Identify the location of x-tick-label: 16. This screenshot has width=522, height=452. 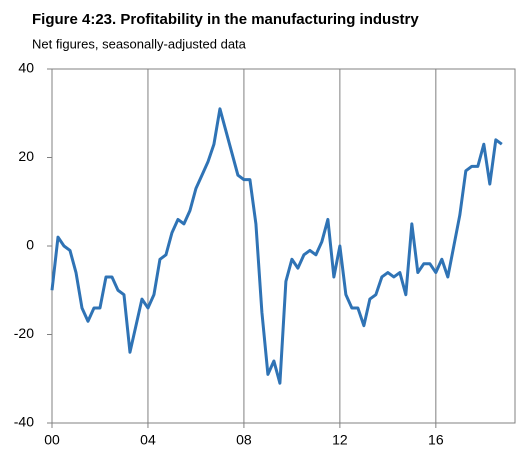
(436, 440).